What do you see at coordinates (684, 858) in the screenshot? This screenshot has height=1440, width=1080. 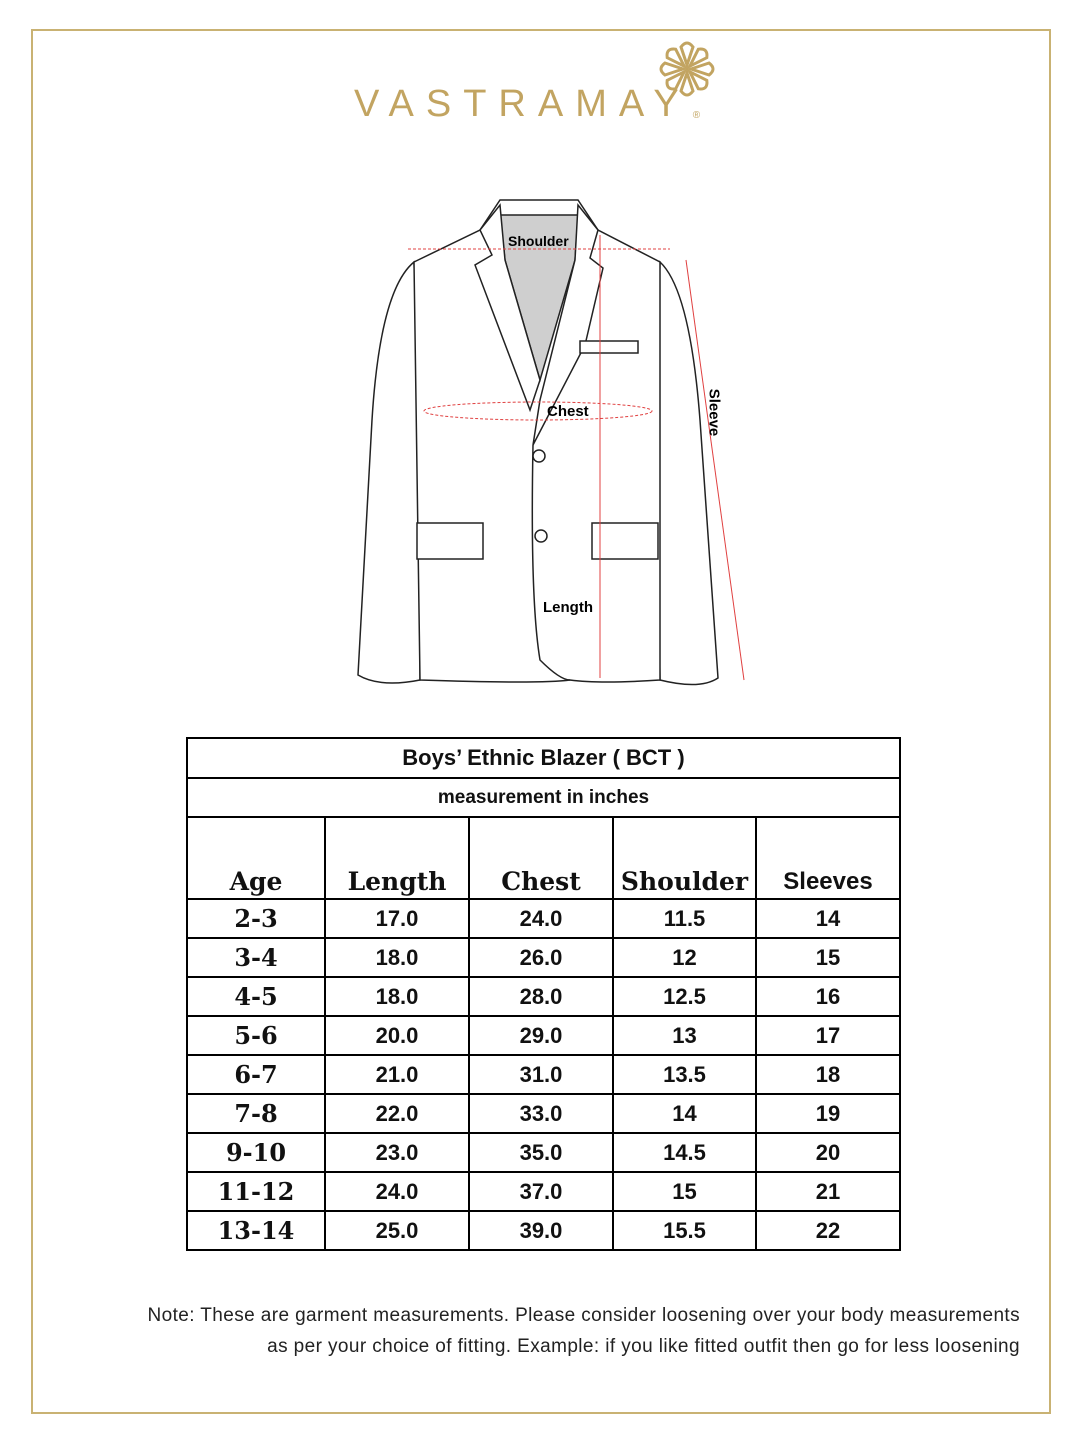 I see `header-shoulder: Shoulder` at bounding box center [684, 858].